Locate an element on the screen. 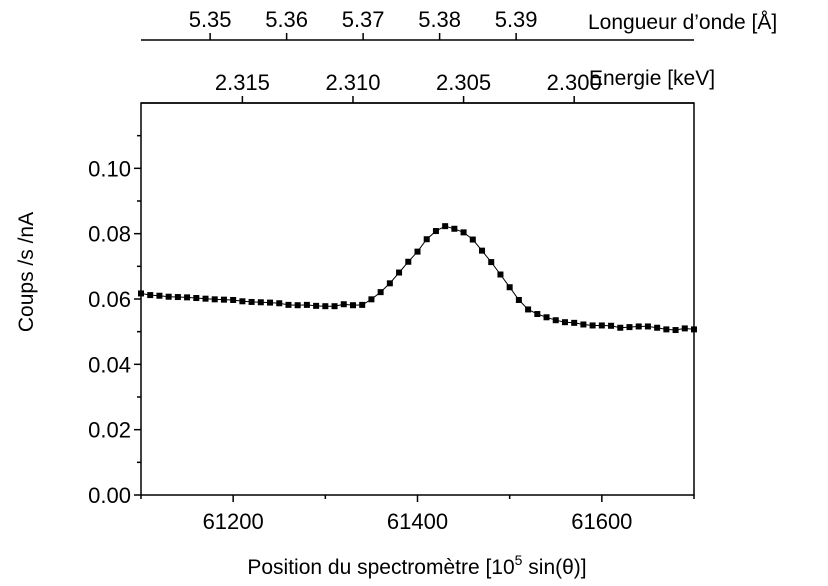 This screenshot has width=828, height=586. y-axis-title: Coups /s /nA is located at coordinates (26, 272).